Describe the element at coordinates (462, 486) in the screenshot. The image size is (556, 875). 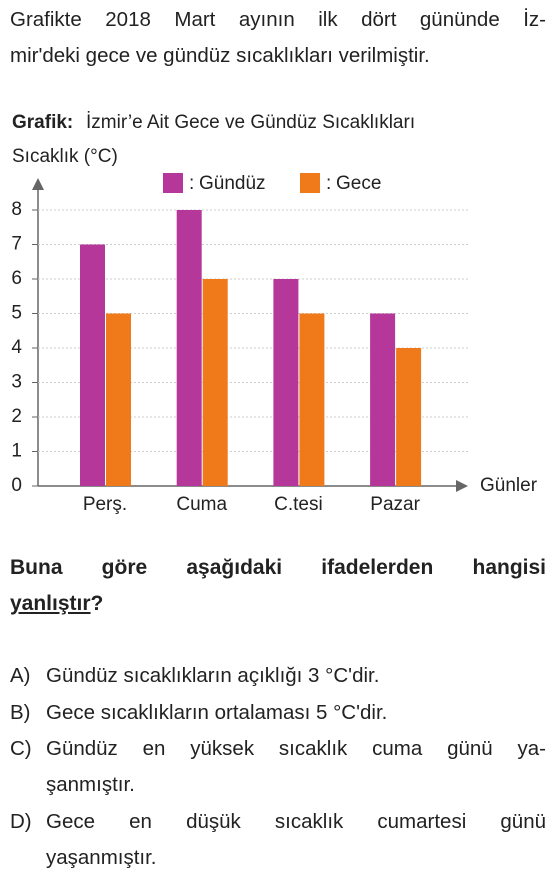
I see `x-arrow` at that location.